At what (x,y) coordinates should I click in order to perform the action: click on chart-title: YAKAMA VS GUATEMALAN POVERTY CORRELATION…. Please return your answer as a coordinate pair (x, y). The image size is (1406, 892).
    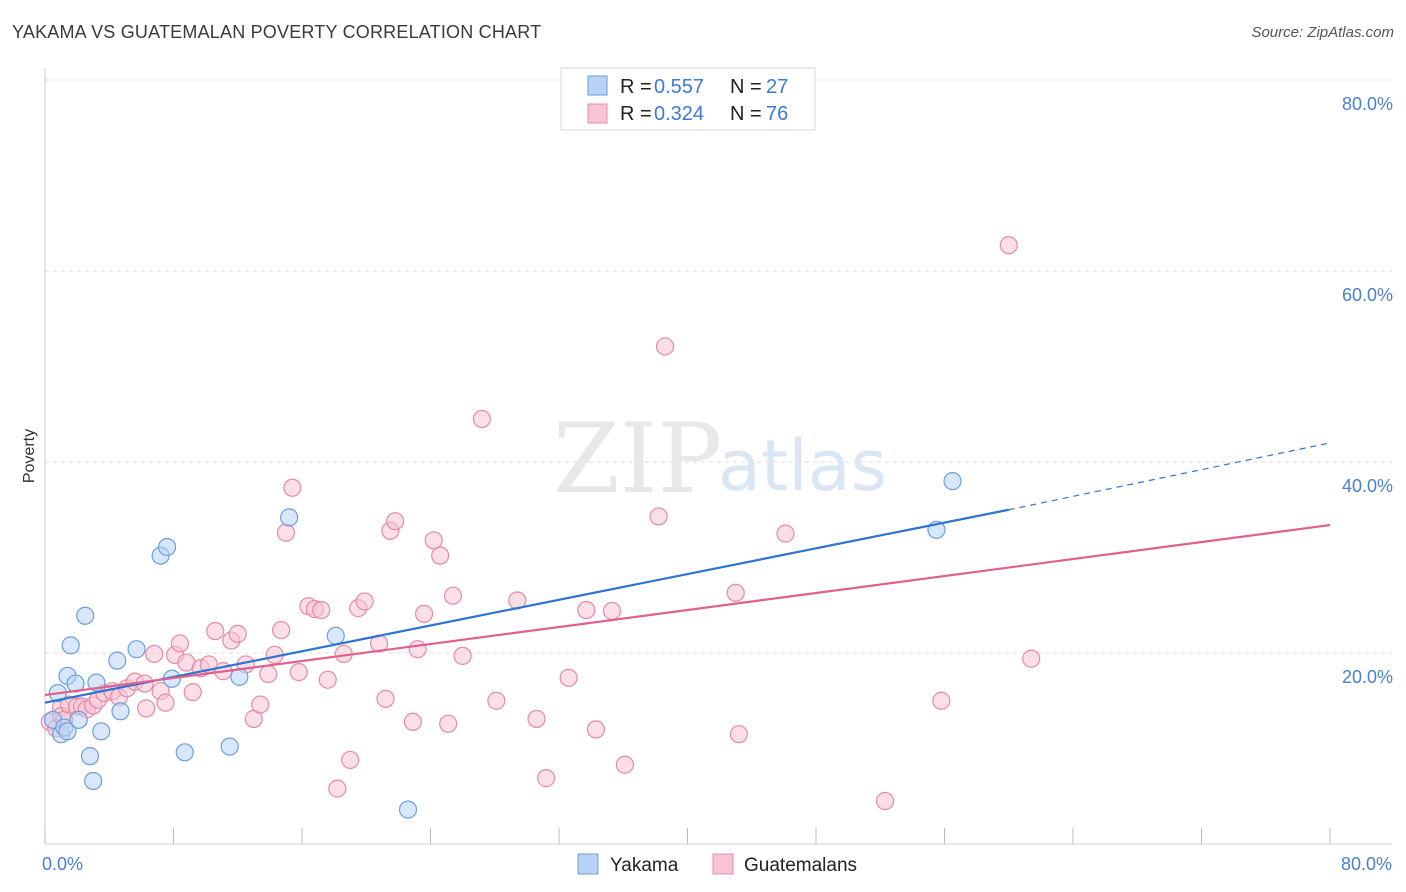
    Looking at the image, I should click on (277, 32).